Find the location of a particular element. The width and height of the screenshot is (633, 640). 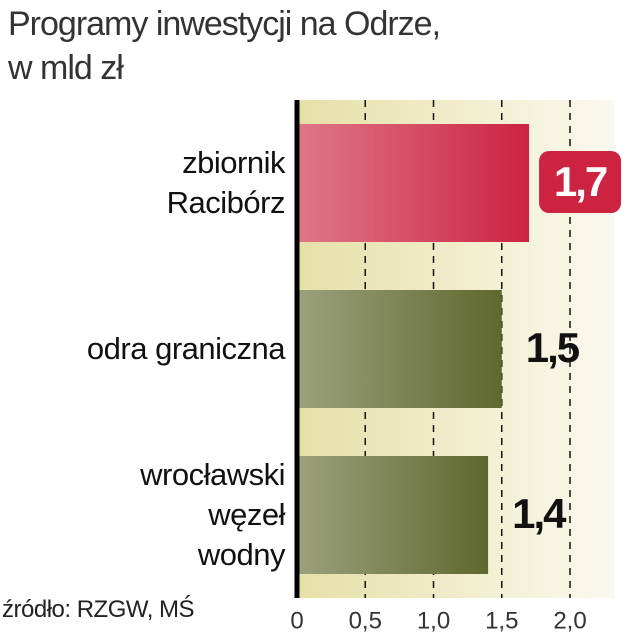

value-label: 1,4 is located at coordinates (539, 513).